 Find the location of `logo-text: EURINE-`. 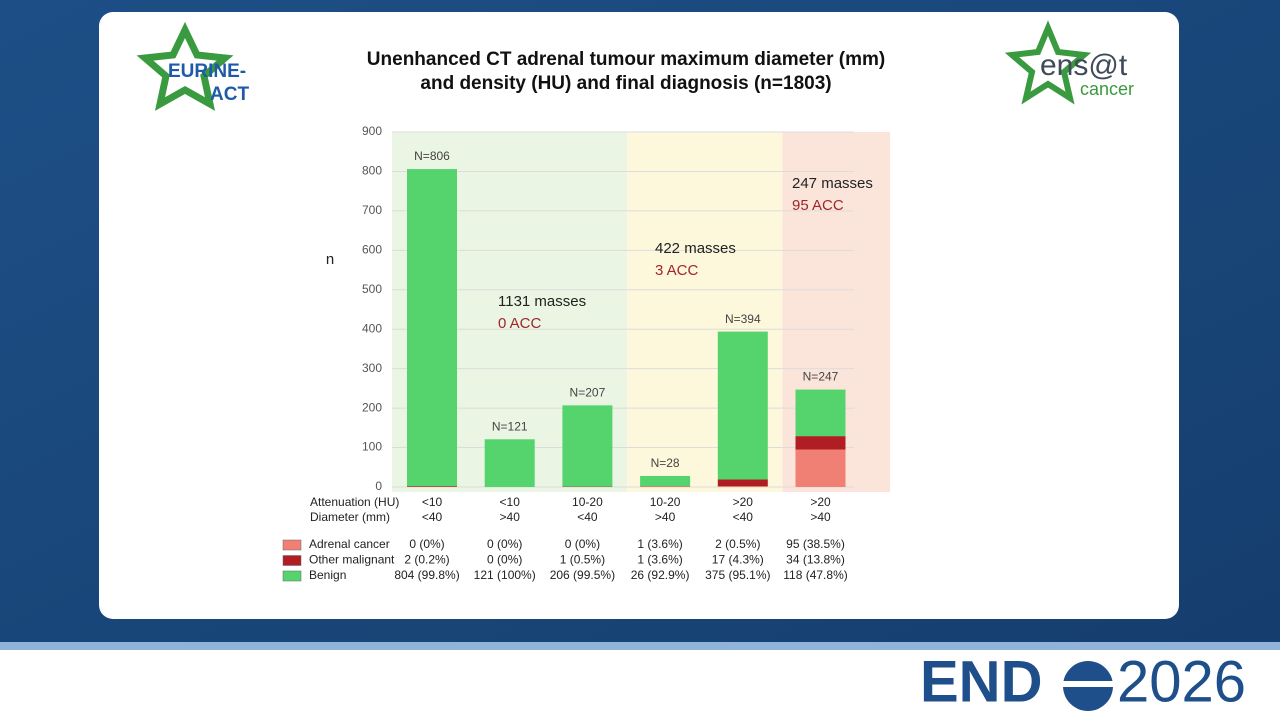

logo-text: EURINE- is located at coordinates (207, 71).